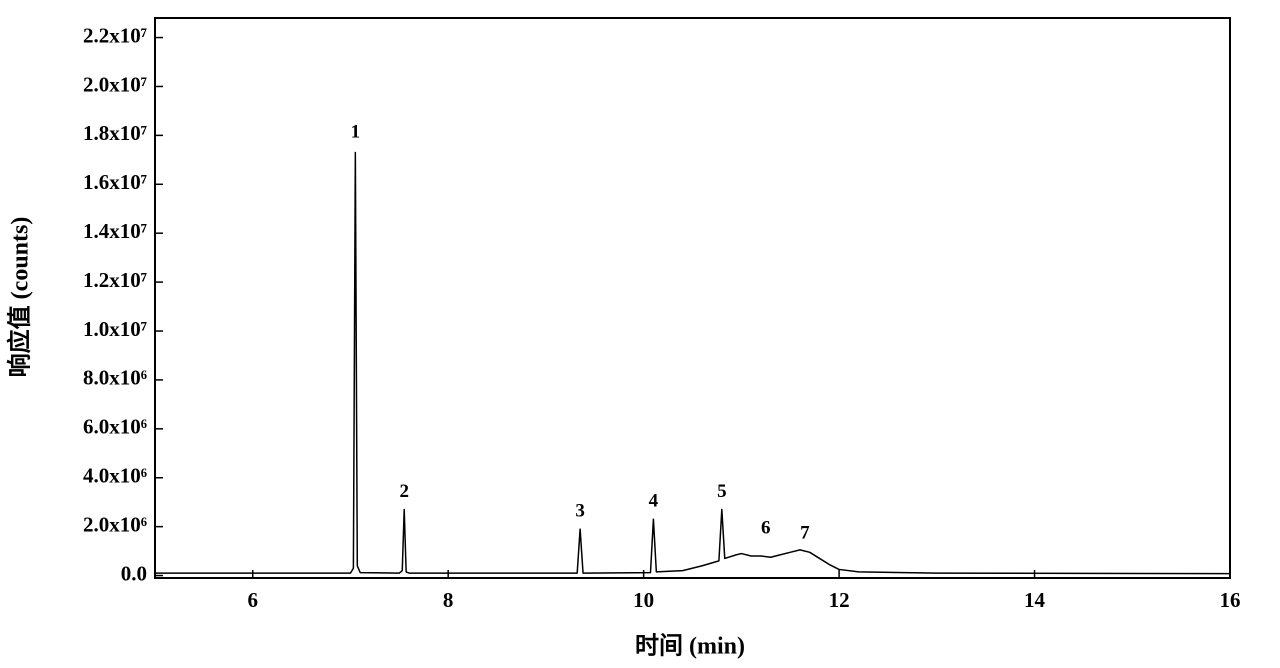  I want to click on y-tick-label: 2.2x10⁷, so click(115, 35).